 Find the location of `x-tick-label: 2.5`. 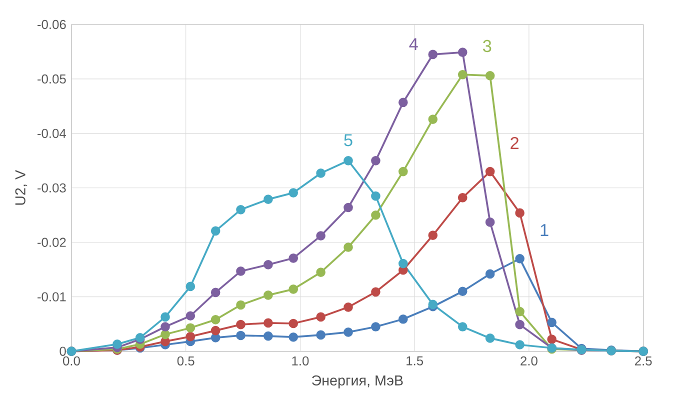

x-tick-label: 2.5 is located at coordinates (643, 361).